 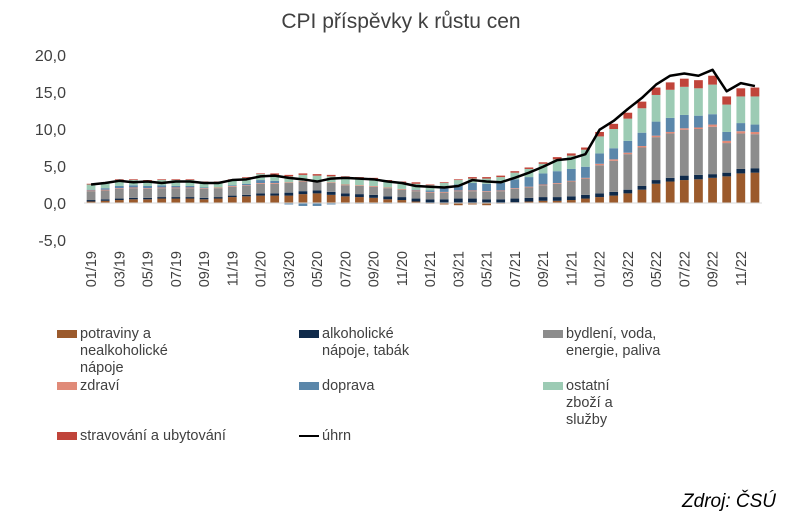 What do you see at coordinates (153, 436) in the screenshot?
I see `legend-label-stravovani: stravování a ubytování` at bounding box center [153, 436].